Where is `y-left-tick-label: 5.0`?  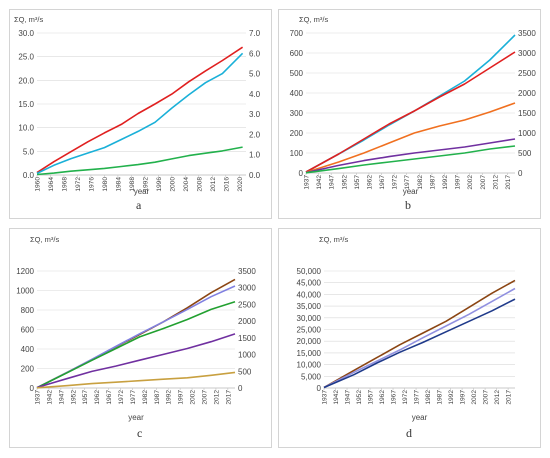
y-left-tick-label: 5.0 is located at coordinates (29, 151).